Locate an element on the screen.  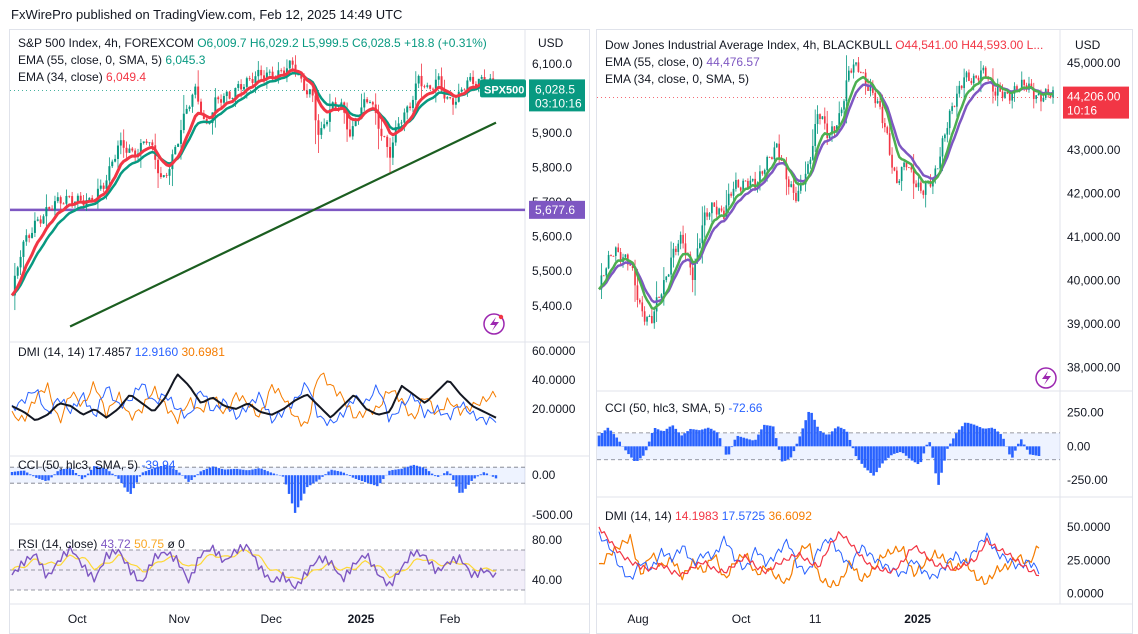
spx-title: S&P 500 Index, 4h, FOREXCOM is located at coordinates (106, 43).